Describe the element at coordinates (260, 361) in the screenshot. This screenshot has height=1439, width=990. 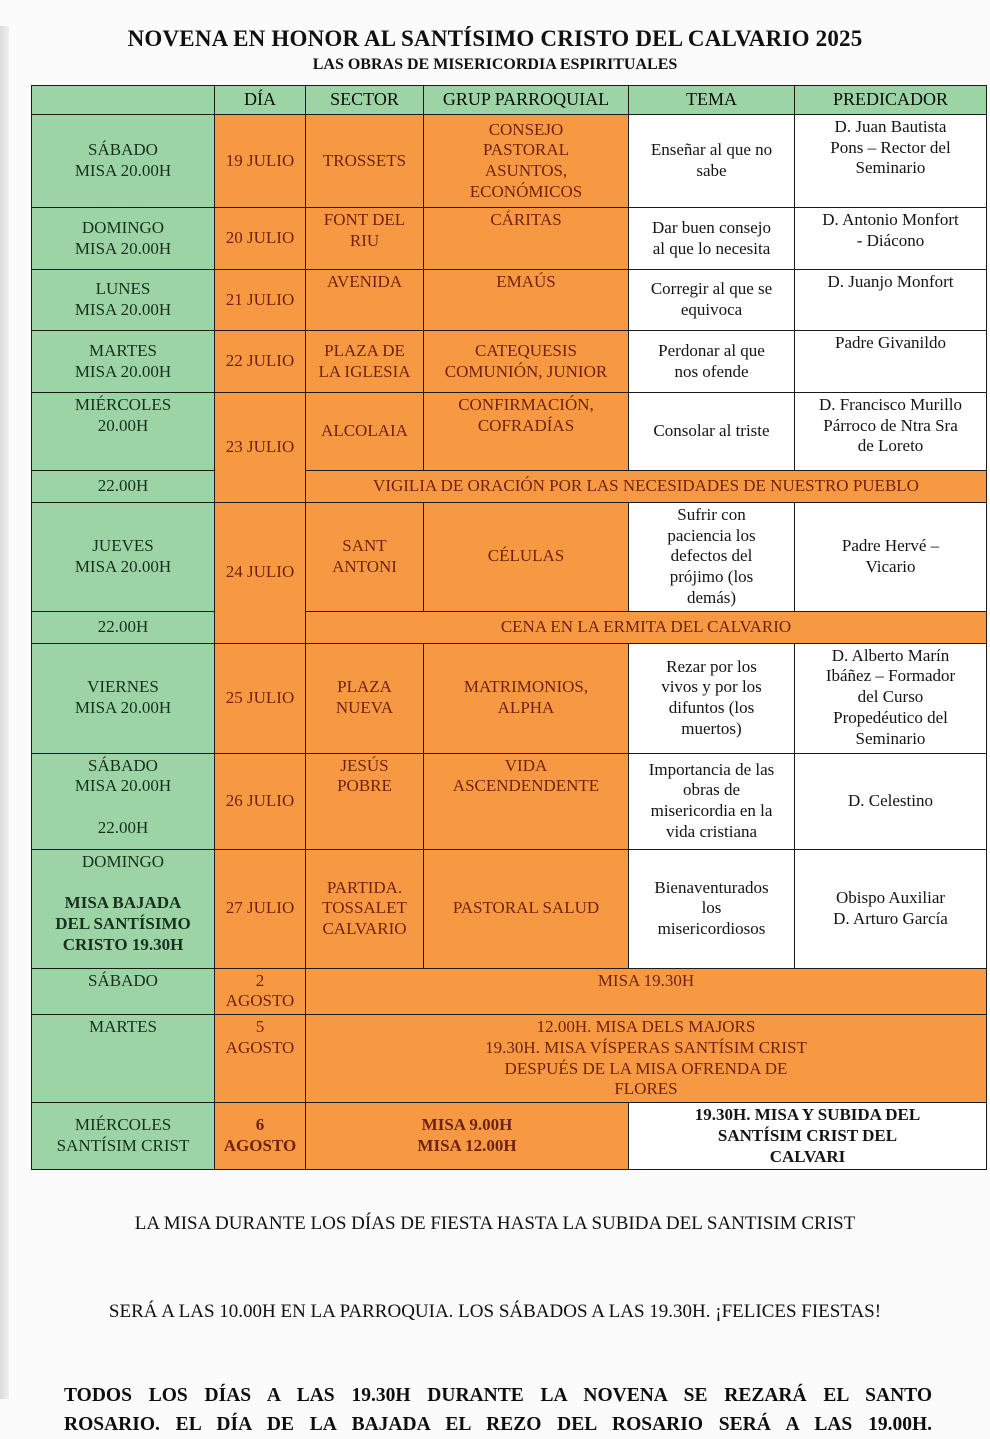
I see `schedule-cell: 22 JULIO` at that location.